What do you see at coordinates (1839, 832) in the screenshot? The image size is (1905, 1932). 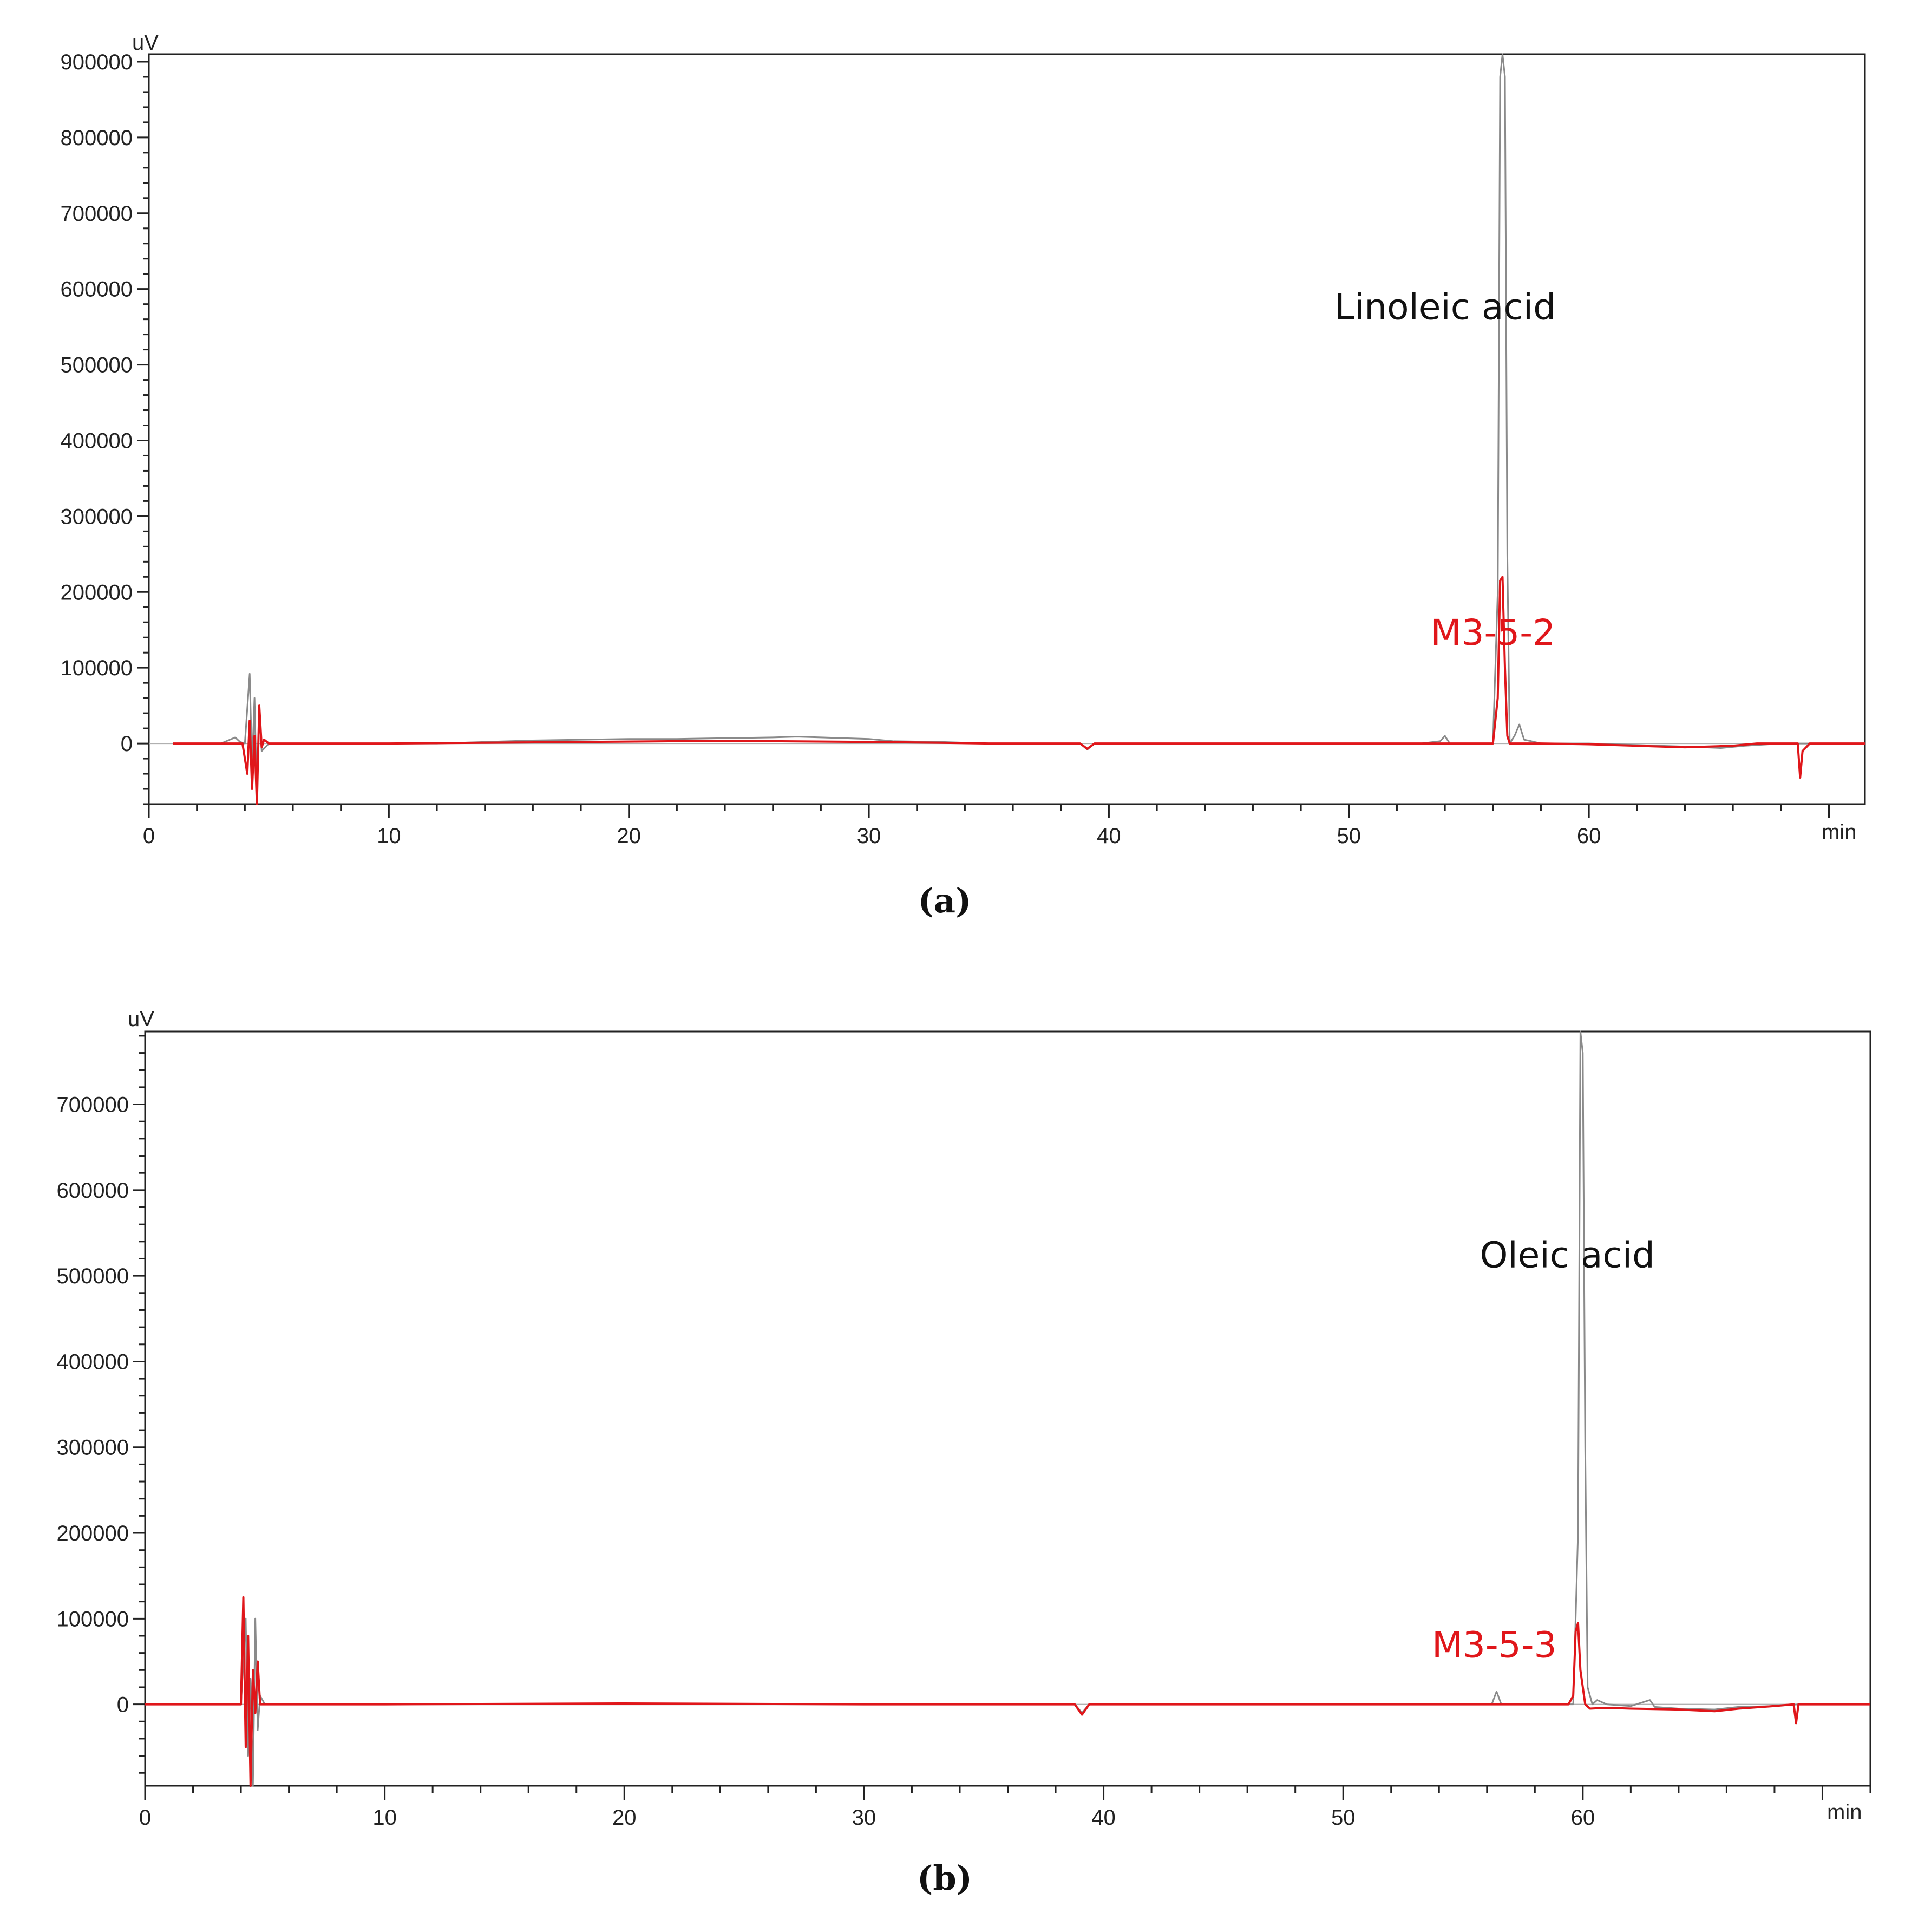 I see `x-unit-label-a: min` at bounding box center [1839, 832].